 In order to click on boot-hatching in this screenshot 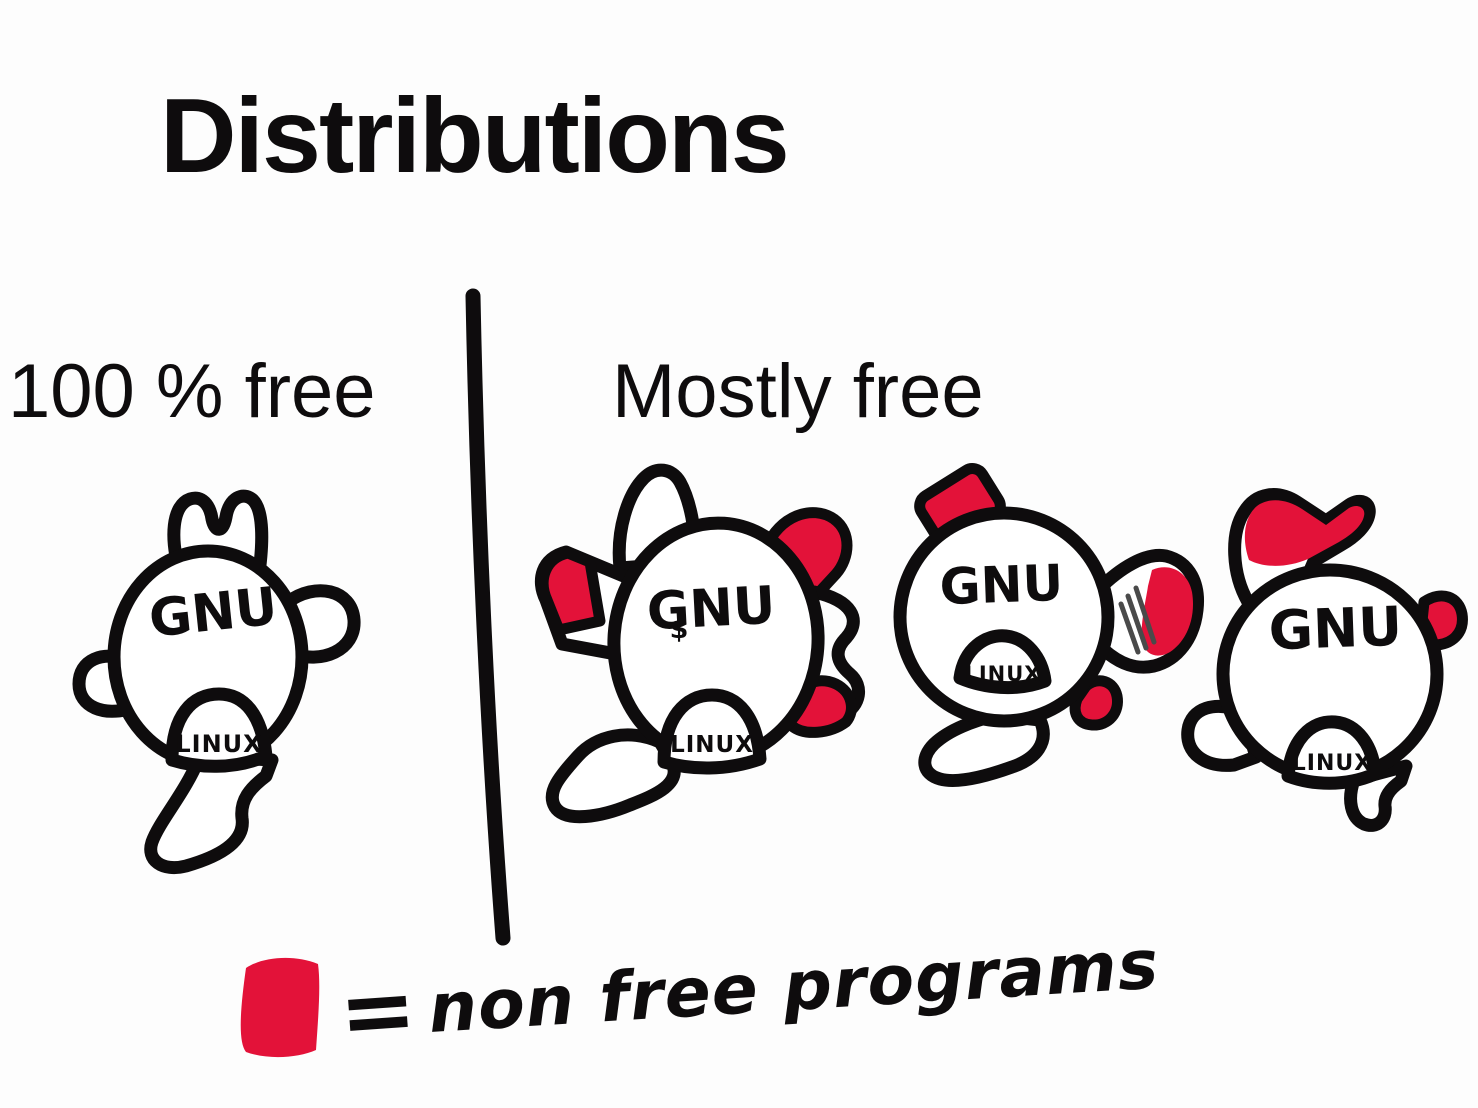, I will do `click(1137, 620)`.